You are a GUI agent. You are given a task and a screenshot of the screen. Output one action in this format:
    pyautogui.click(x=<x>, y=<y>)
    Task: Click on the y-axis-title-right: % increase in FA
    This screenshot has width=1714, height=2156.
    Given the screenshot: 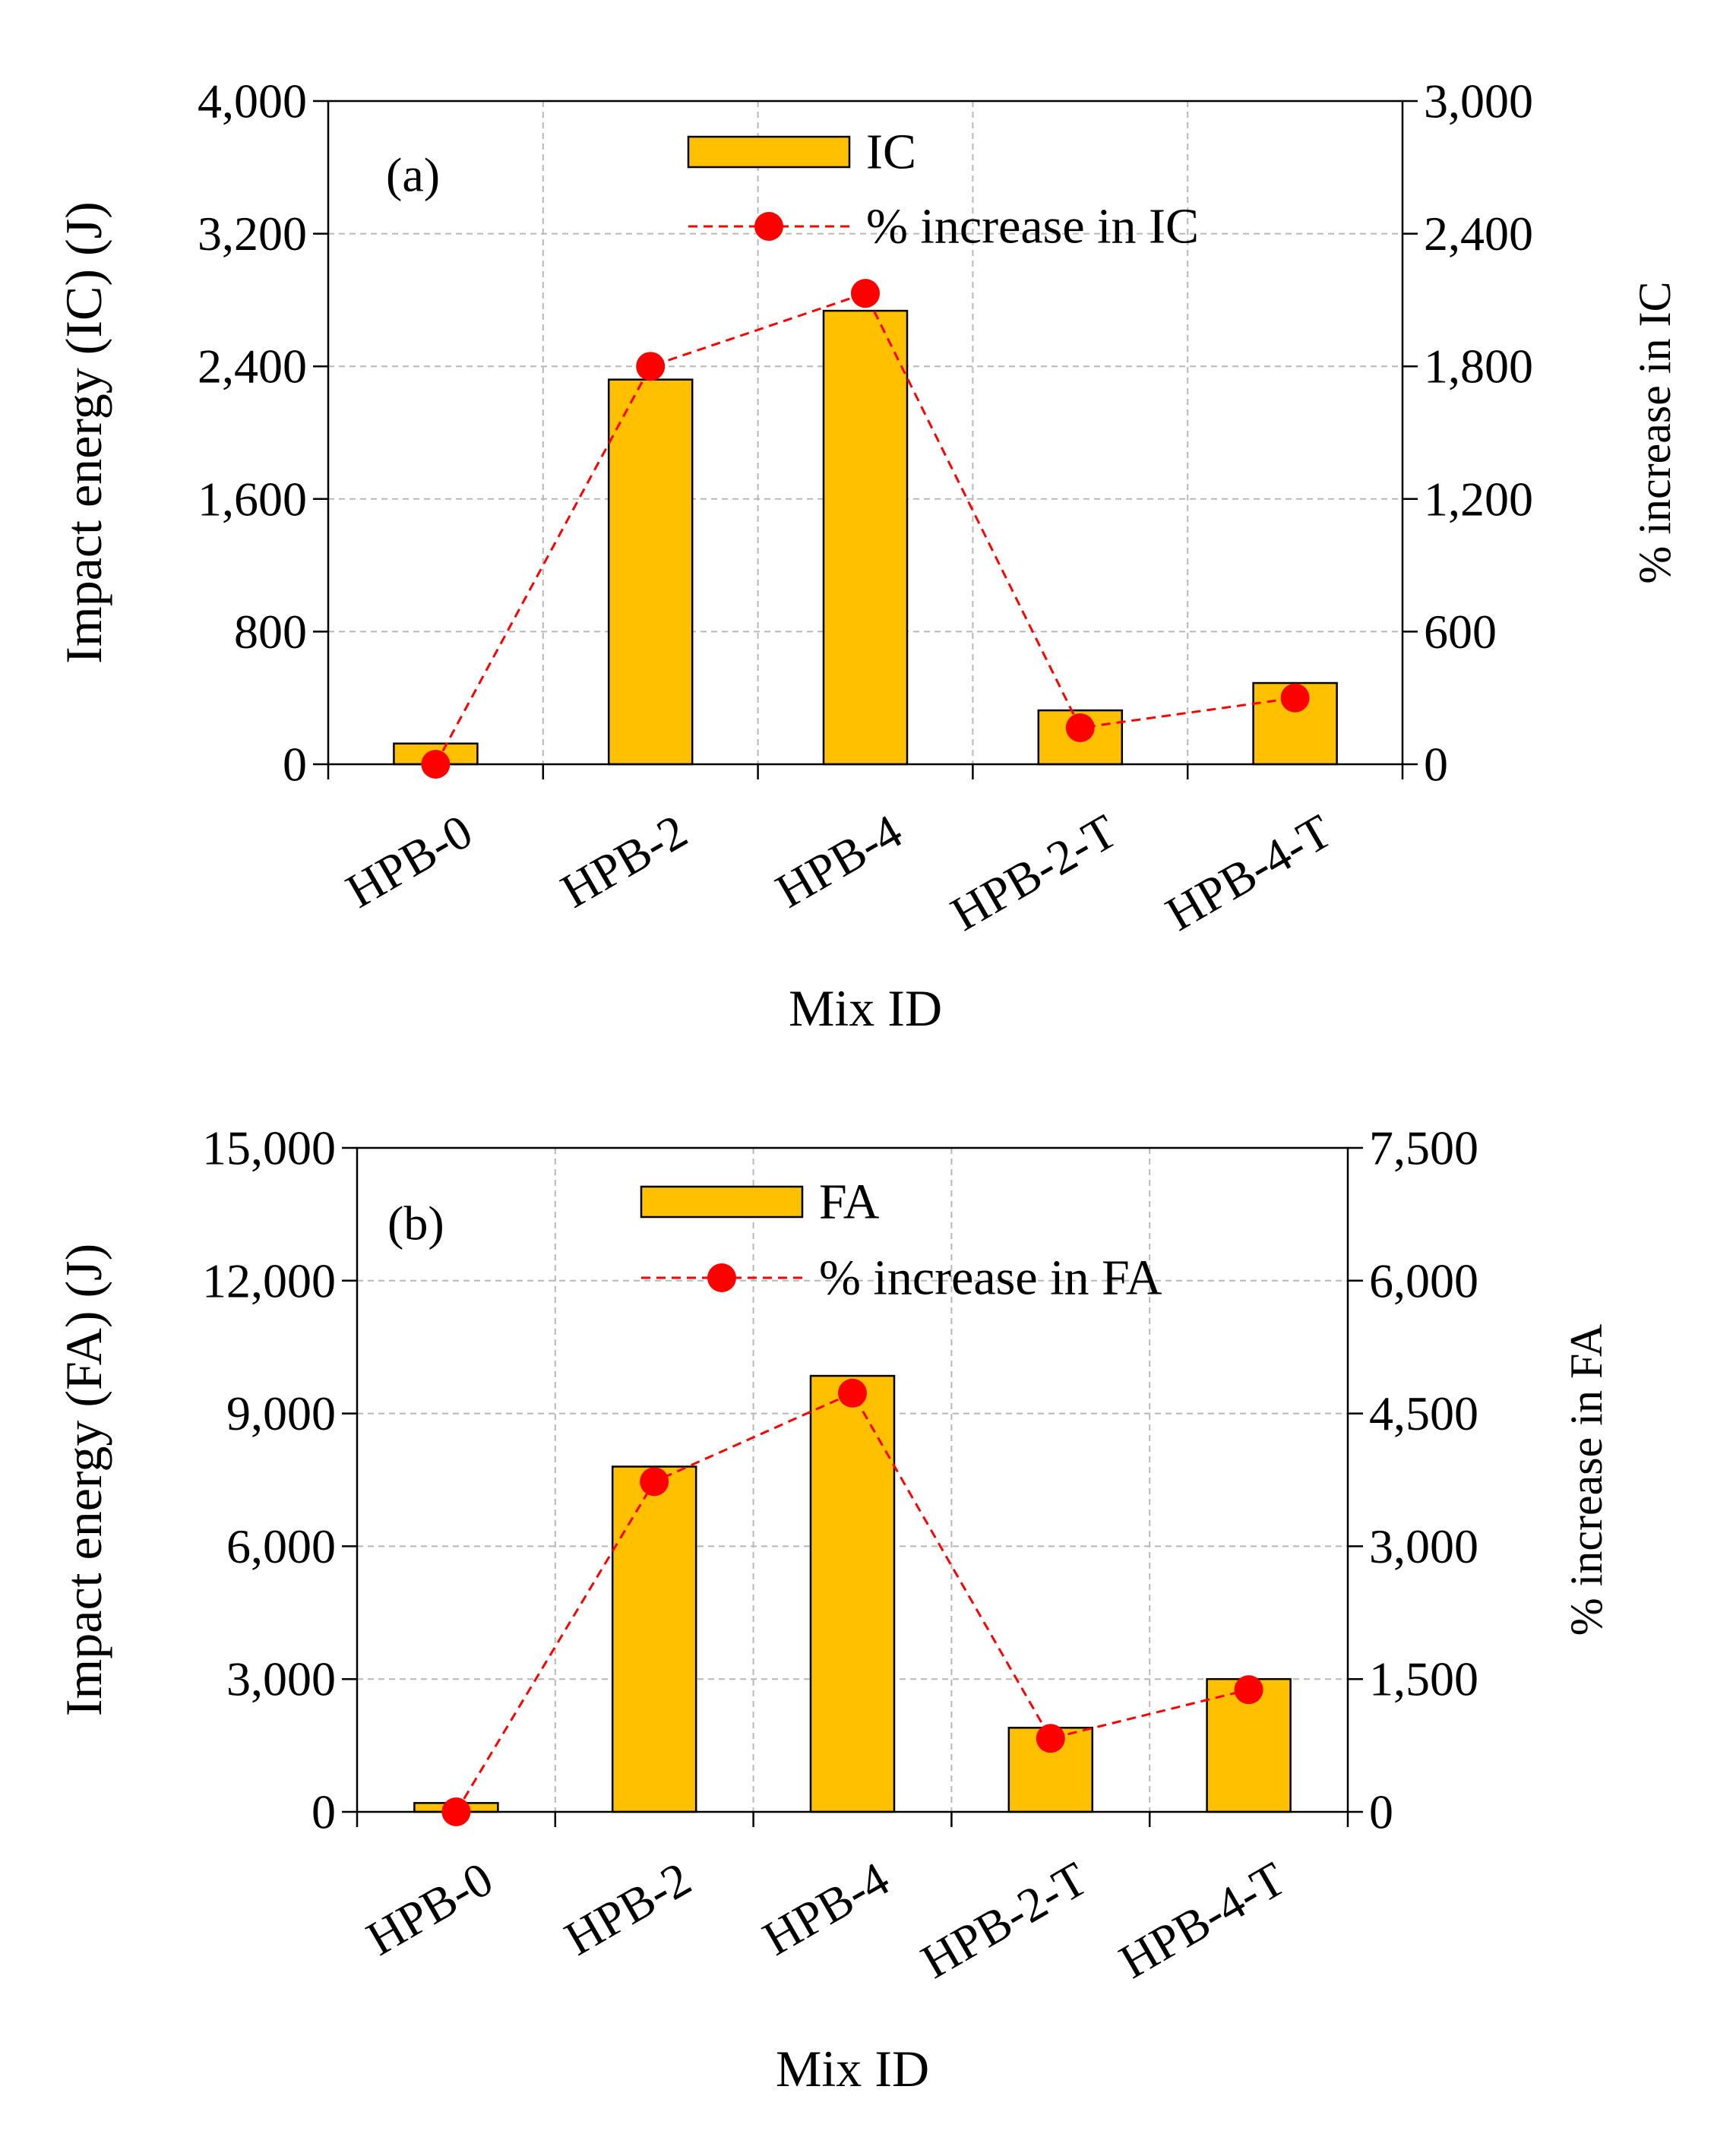 What is the action you would take?
    pyautogui.click(x=1586, y=1480)
    